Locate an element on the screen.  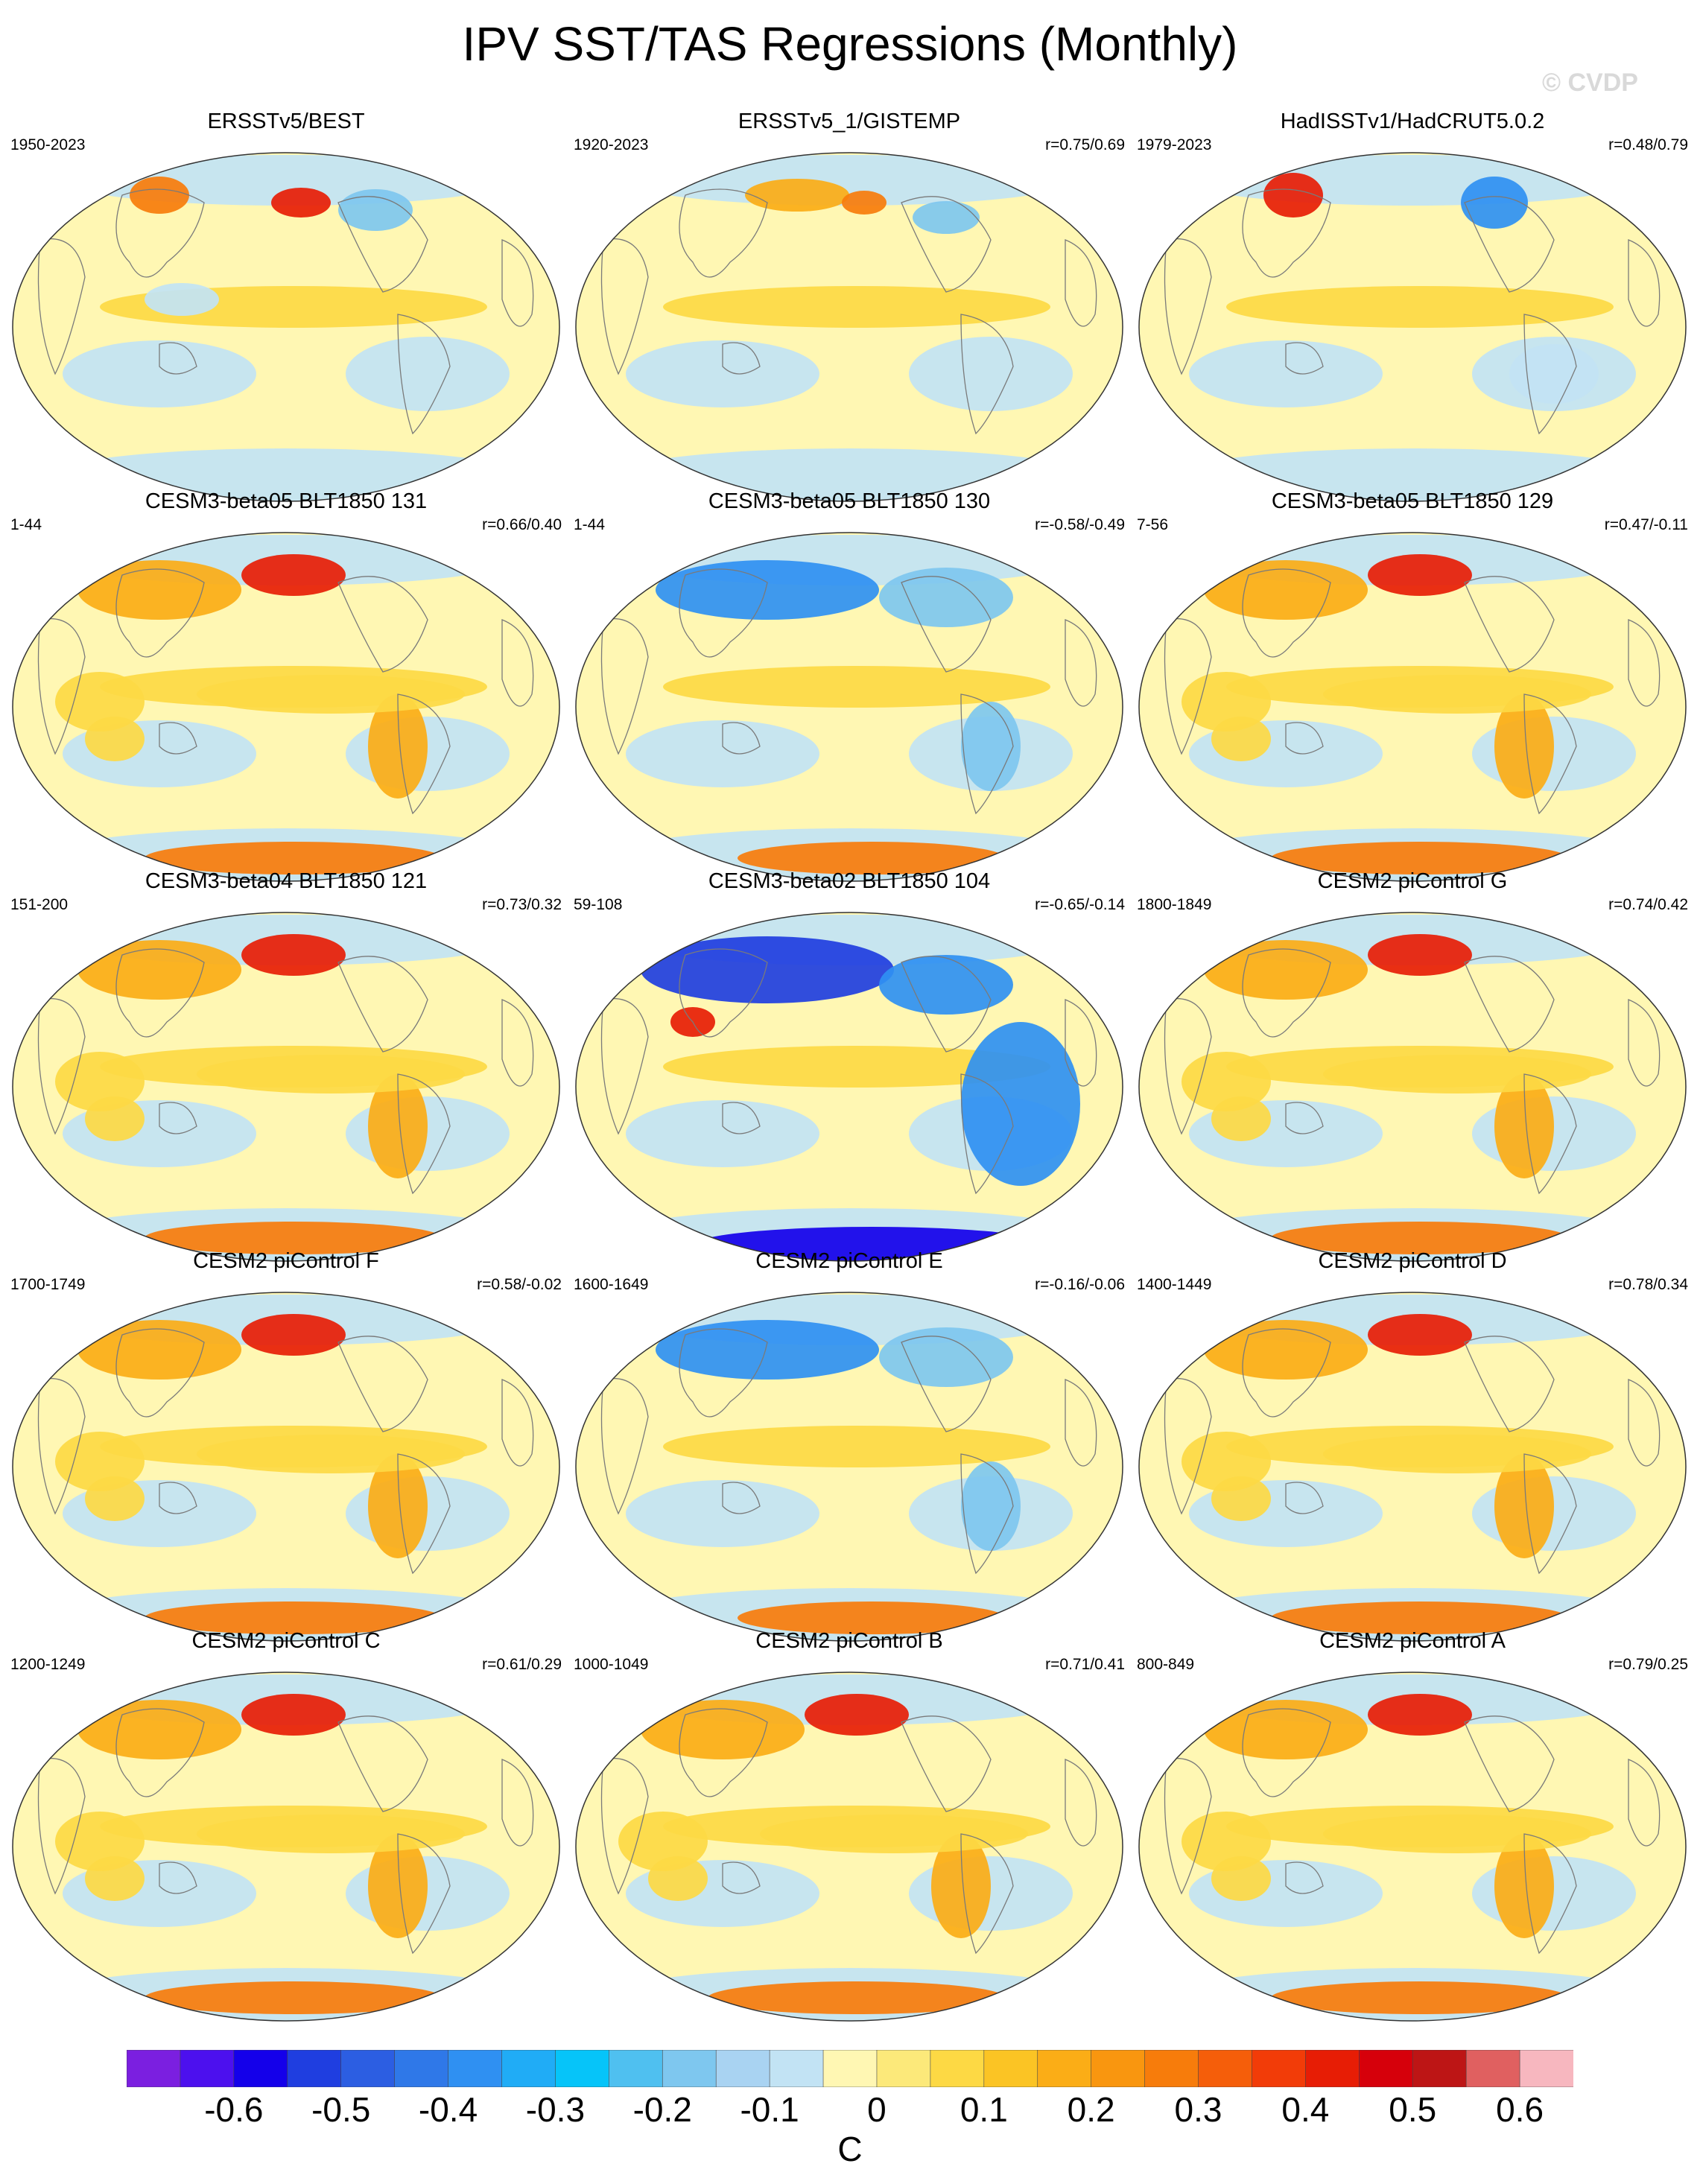
colorbar is located at coordinates (850, 2068).